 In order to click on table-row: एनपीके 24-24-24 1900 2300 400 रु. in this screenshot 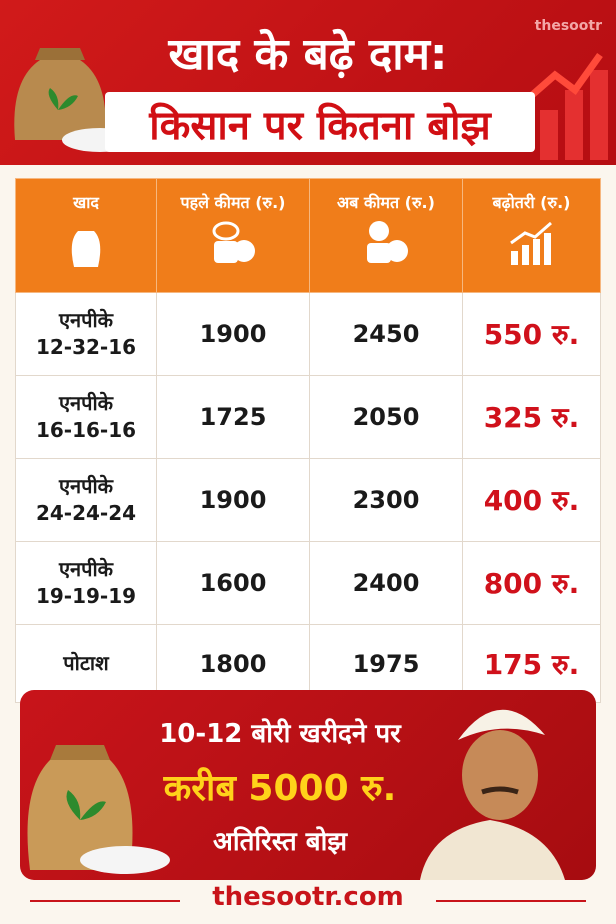, I will do `click(308, 500)`.